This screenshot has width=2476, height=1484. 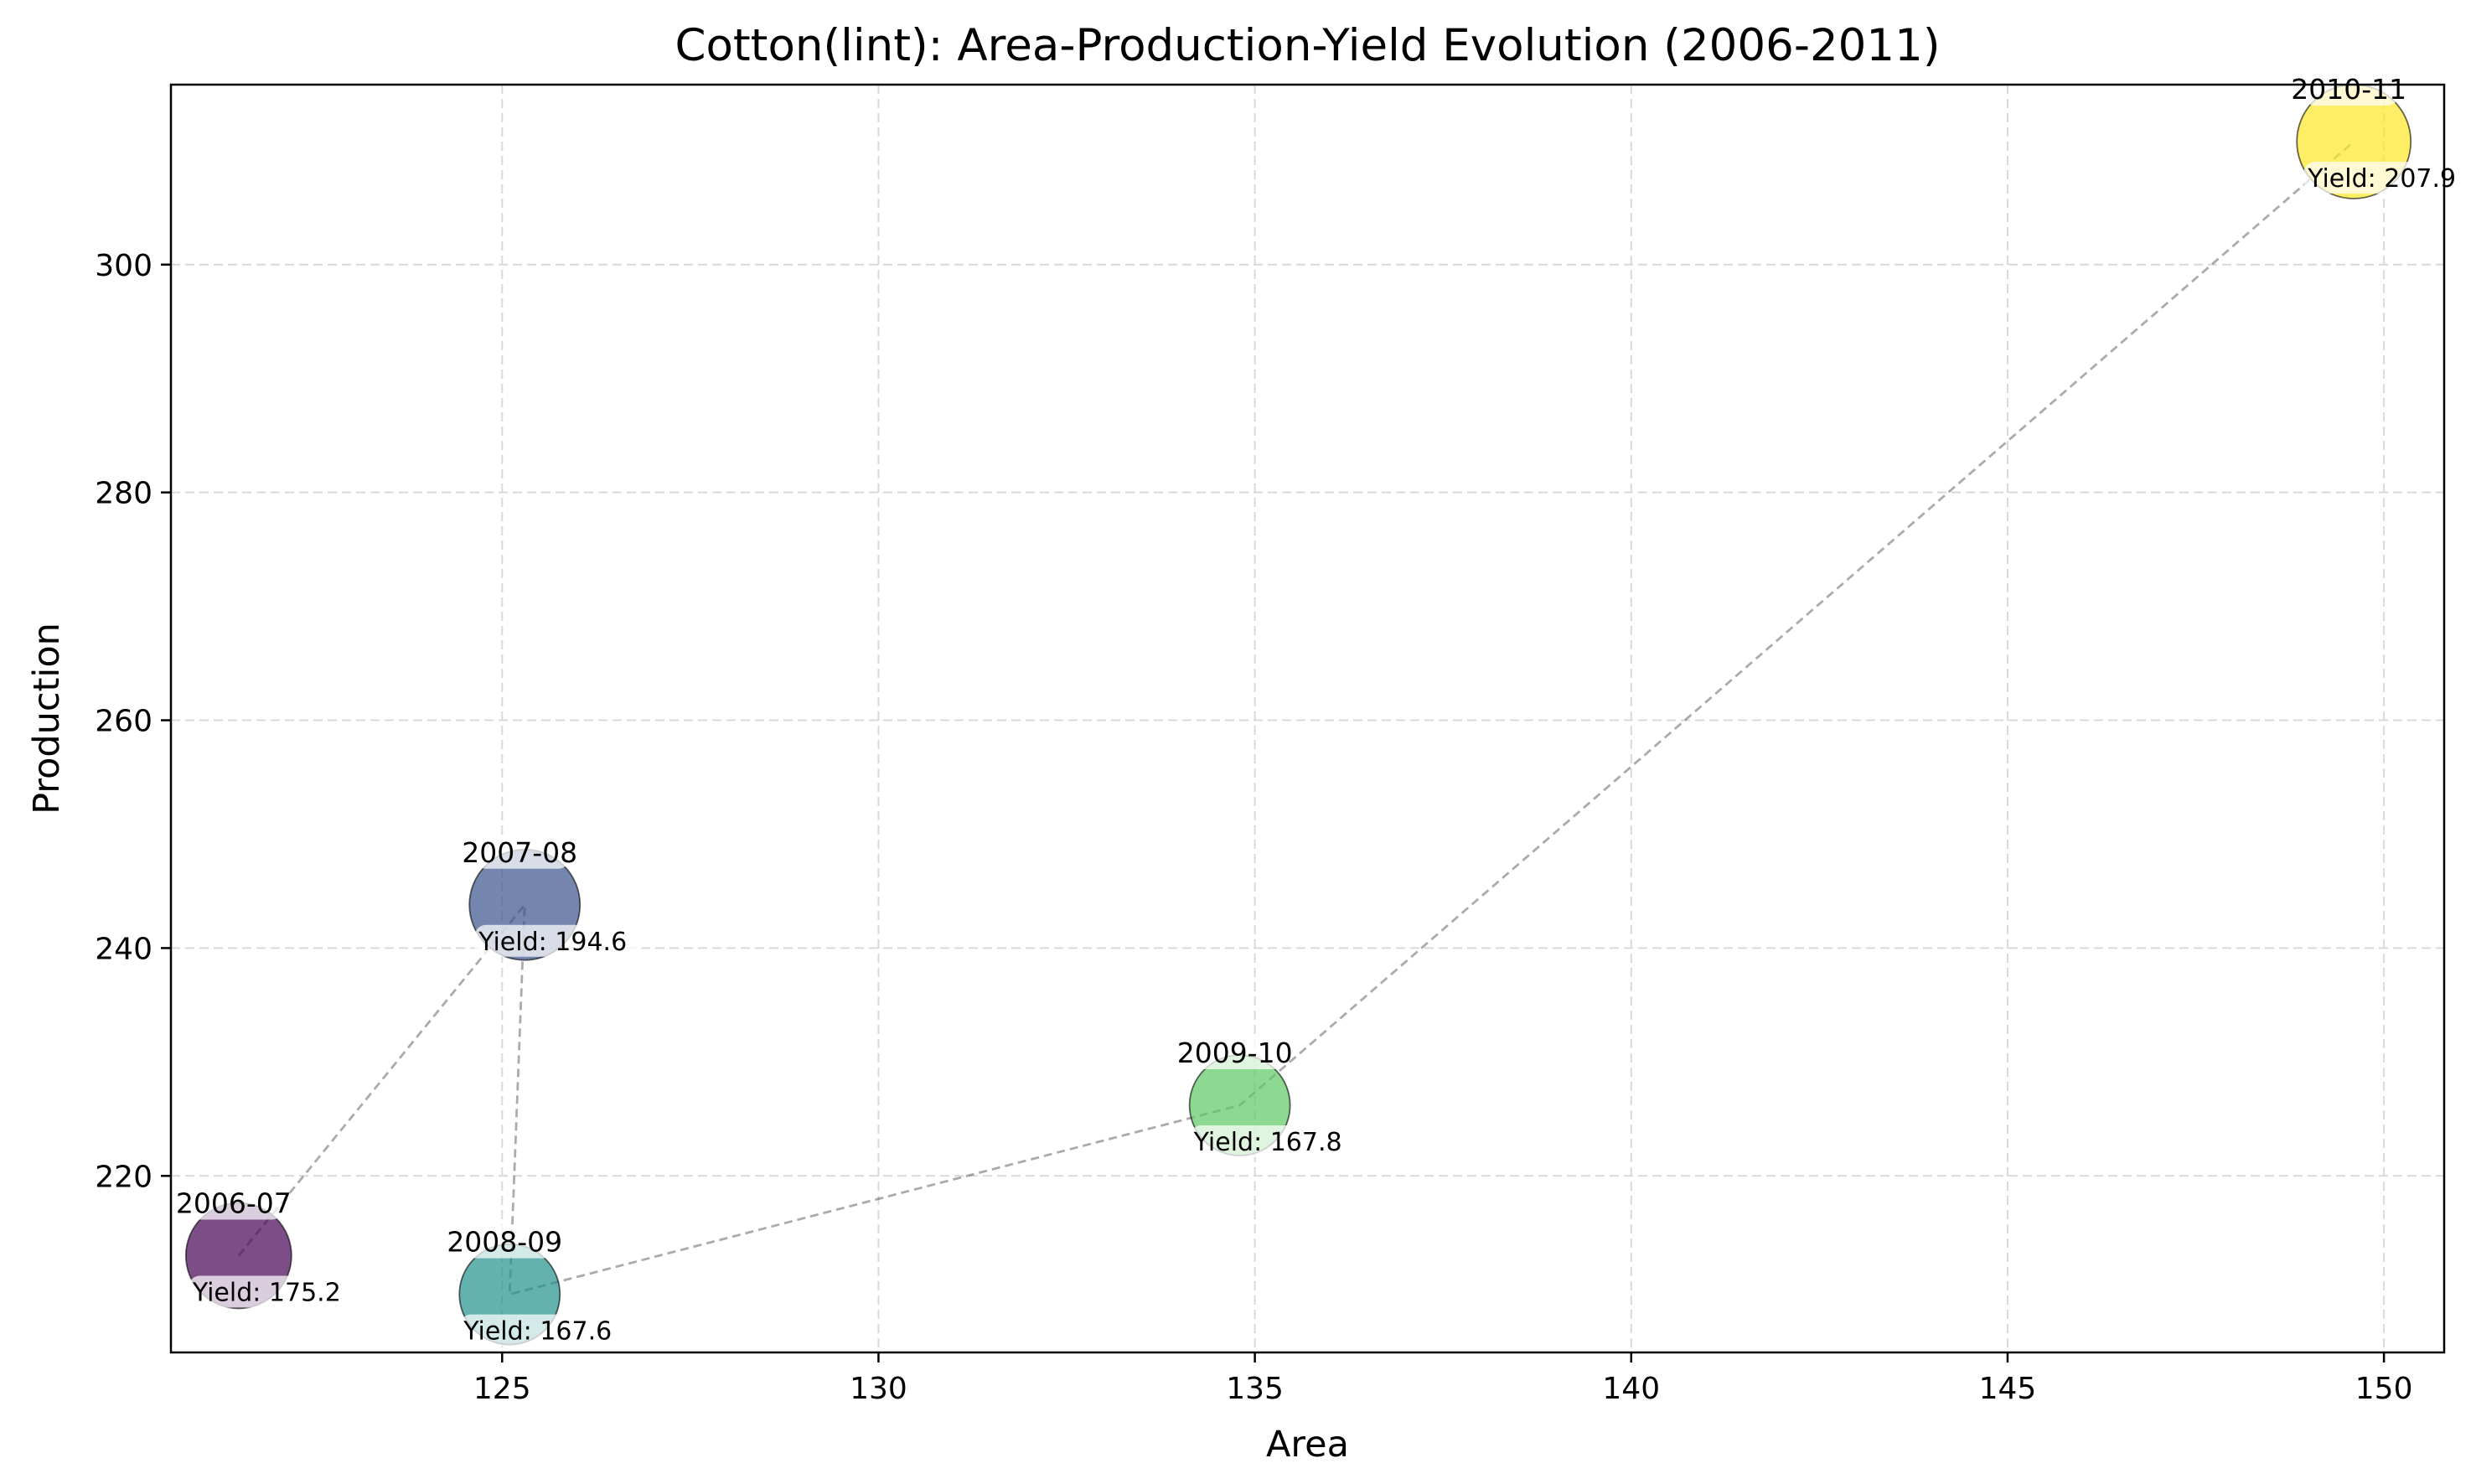 What do you see at coordinates (502, 1389) in the screenshot?
I see `x-tick-label: 125` at bounding box center [502, 1389].